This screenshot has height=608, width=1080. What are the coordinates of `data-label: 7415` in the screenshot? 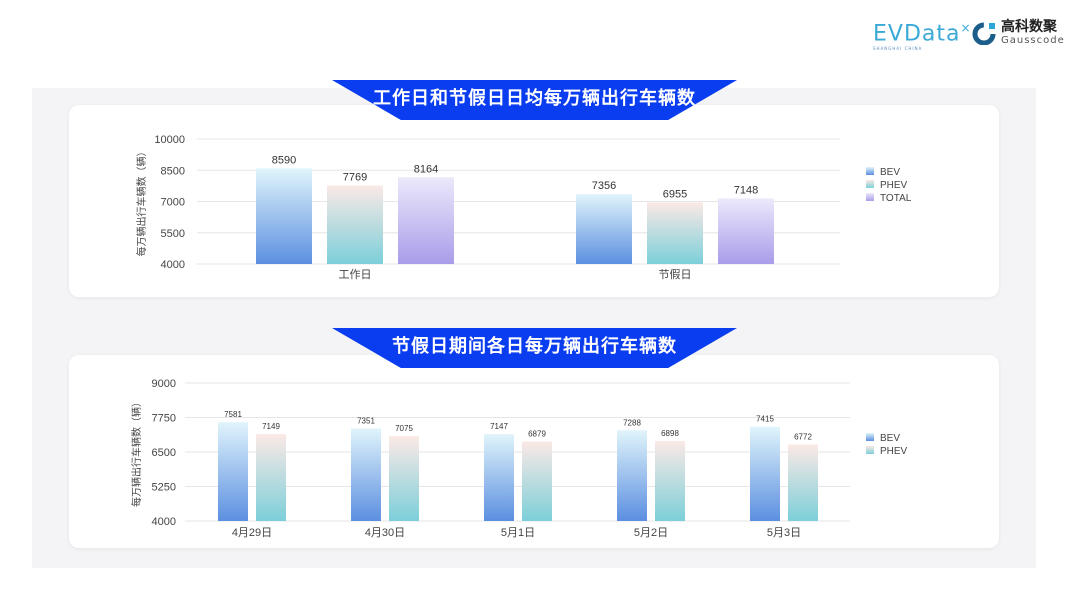 It's located at (765, 419).